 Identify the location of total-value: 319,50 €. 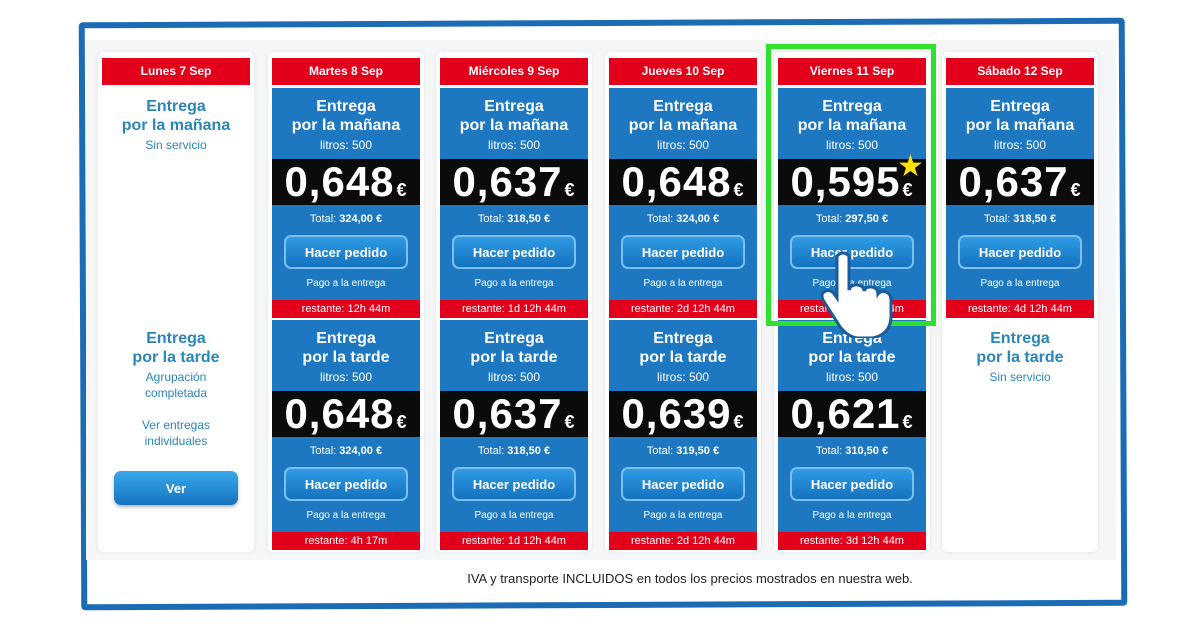
(698, 451).